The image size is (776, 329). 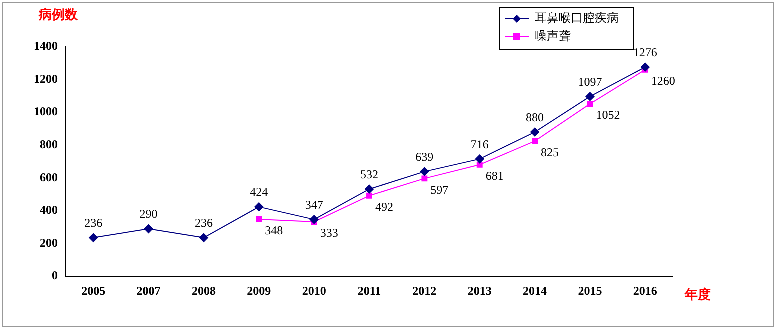 What do you see at coordinates (645, 52) in the screenshot?
I see `data-label: 1276` at bounding box center [645, 52].